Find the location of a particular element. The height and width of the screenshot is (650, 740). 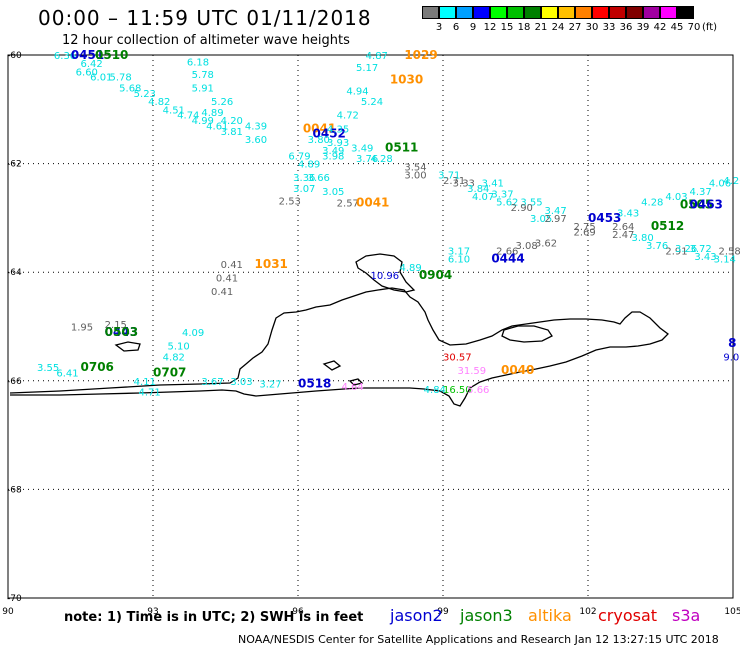

wave-height-value: 3.93 is located at coordinates (338, 143).